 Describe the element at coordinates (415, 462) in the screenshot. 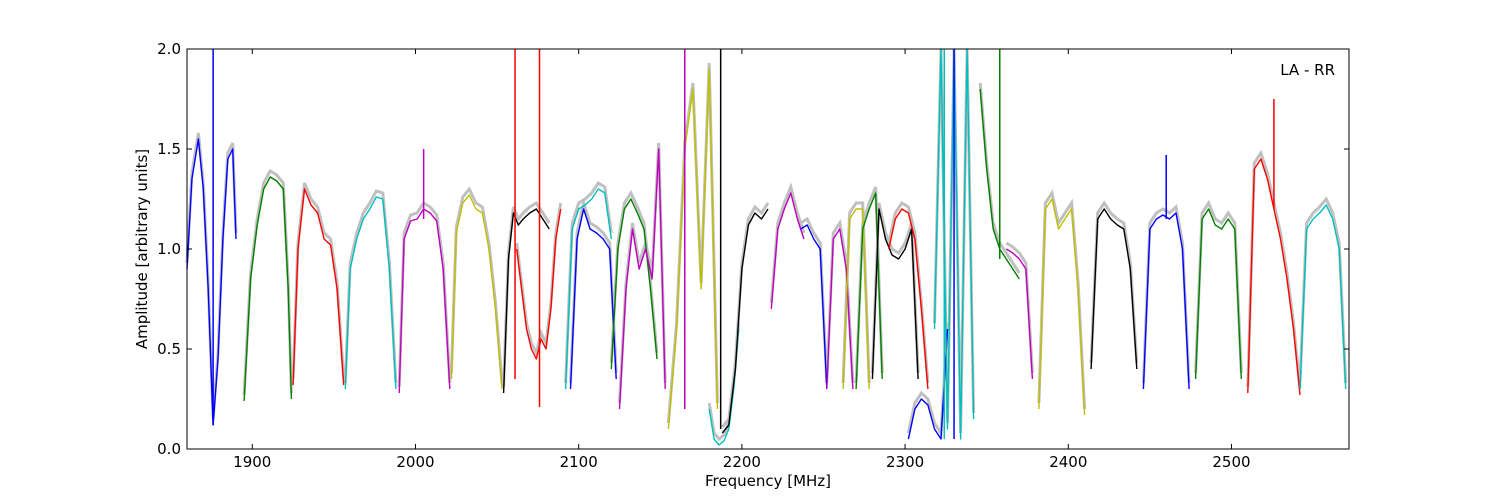

I see `x-tick-label: 2000` at that location.